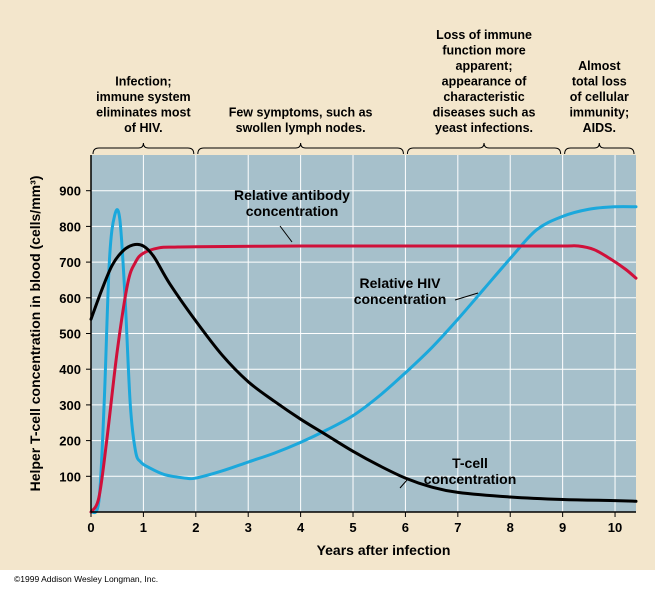  I want to click on x-tick-label: 5, so click(352, 527).